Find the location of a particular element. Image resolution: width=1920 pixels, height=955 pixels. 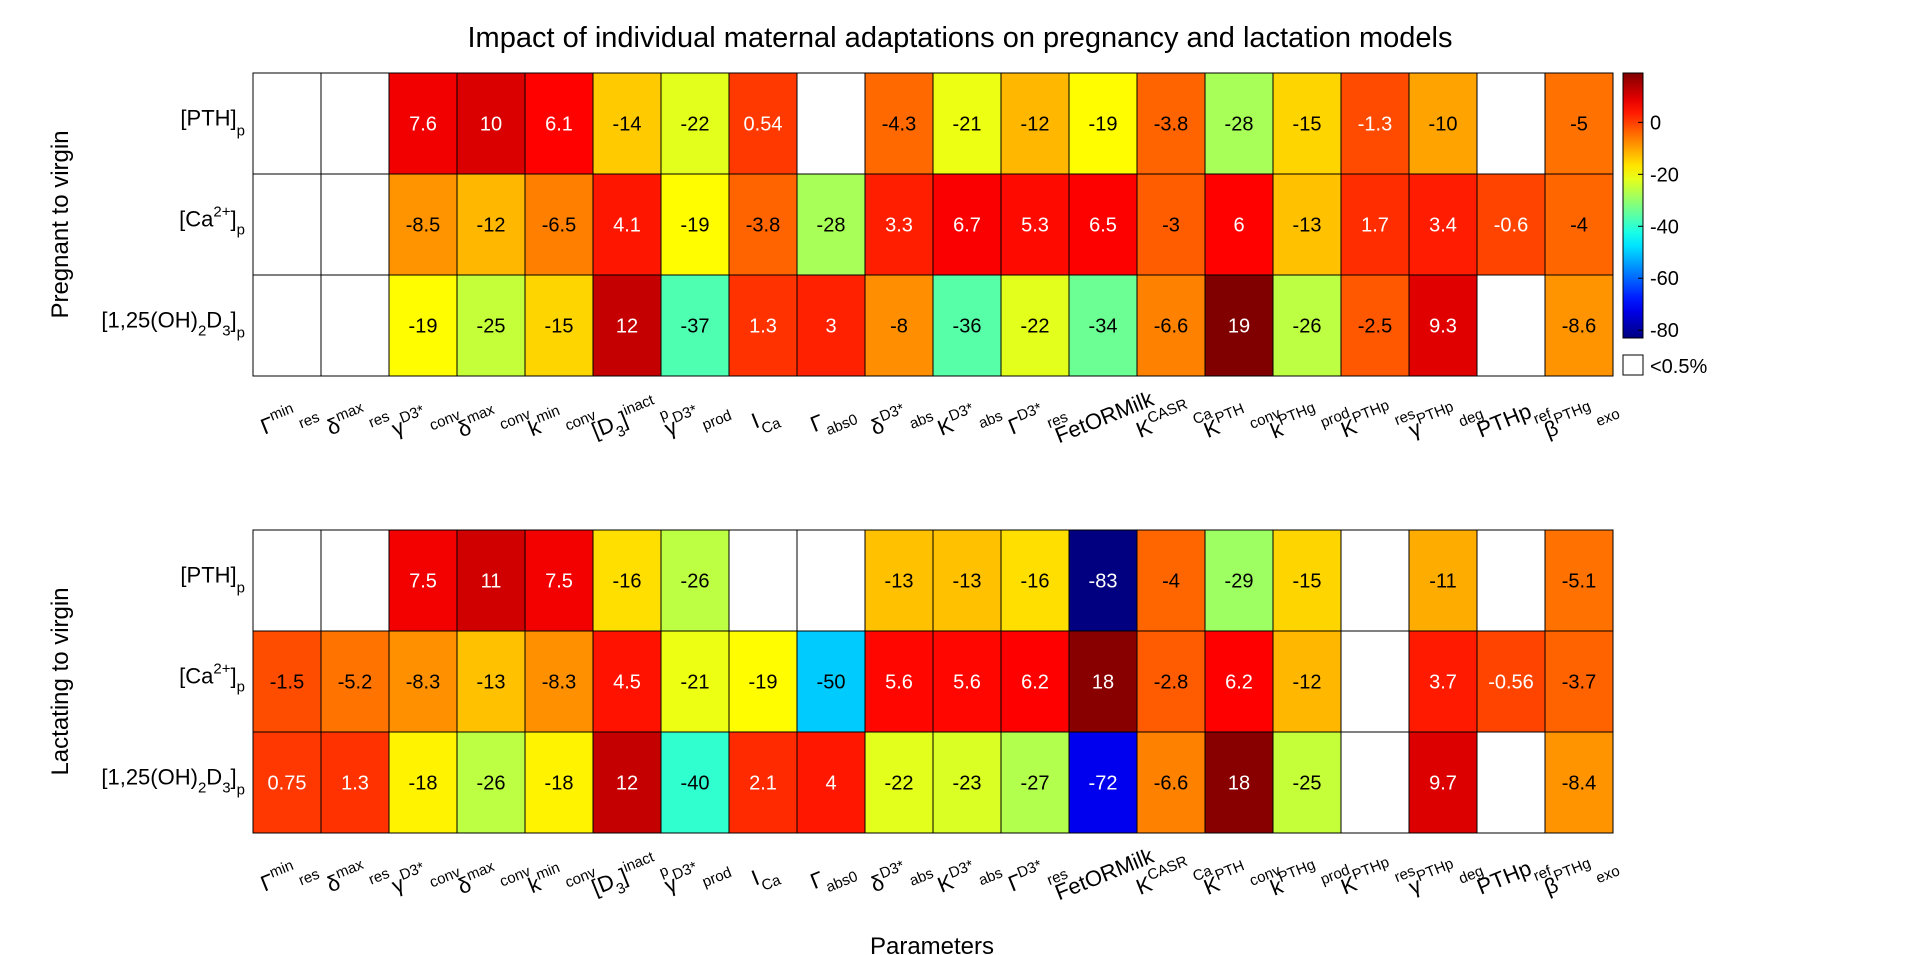

cell-value-label: -34 is located at coordinates (1103, 327).